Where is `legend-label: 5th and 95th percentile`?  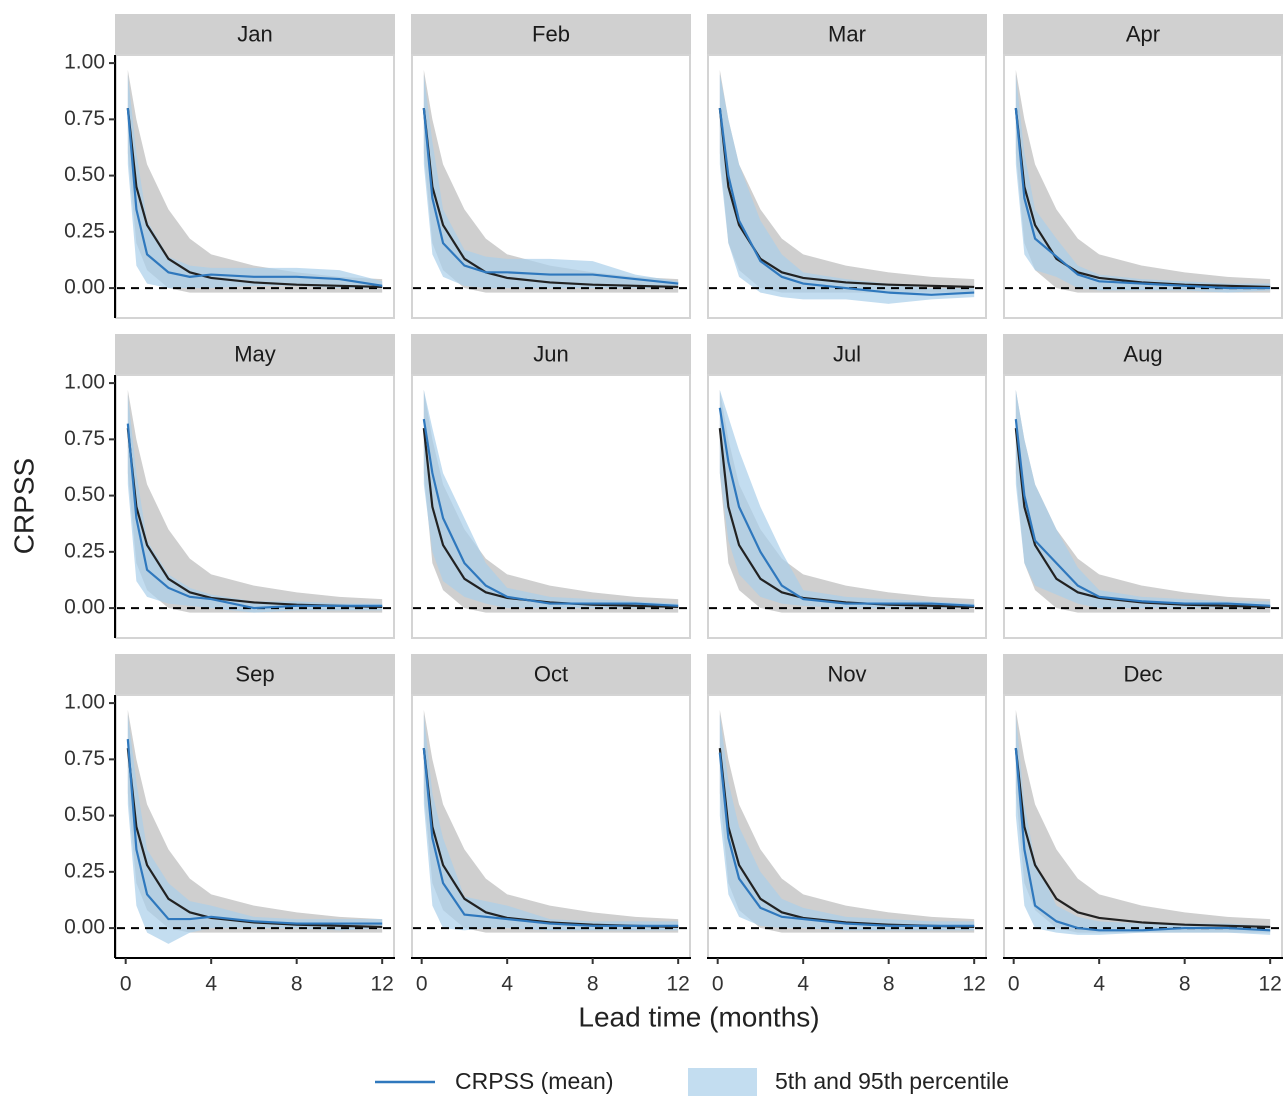
legend-label: 5th and 95th percentile is located at coordinates (892, 1081).